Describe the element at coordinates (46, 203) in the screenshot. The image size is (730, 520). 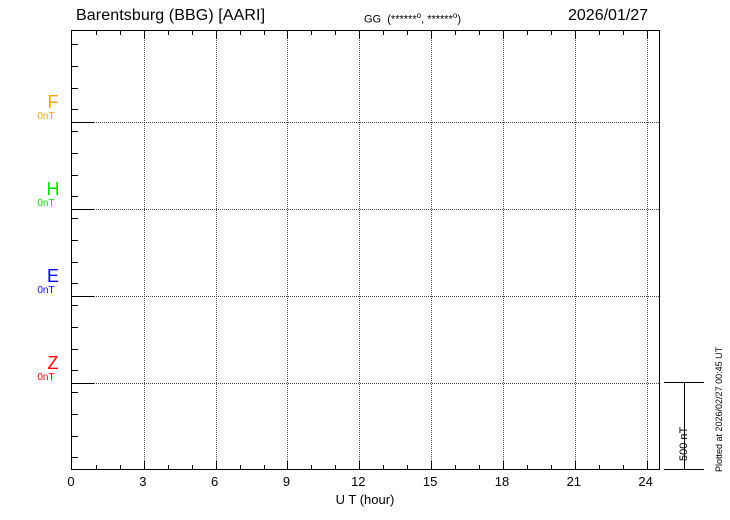
I see `component-baseline-value-h: 0nT` at that location.